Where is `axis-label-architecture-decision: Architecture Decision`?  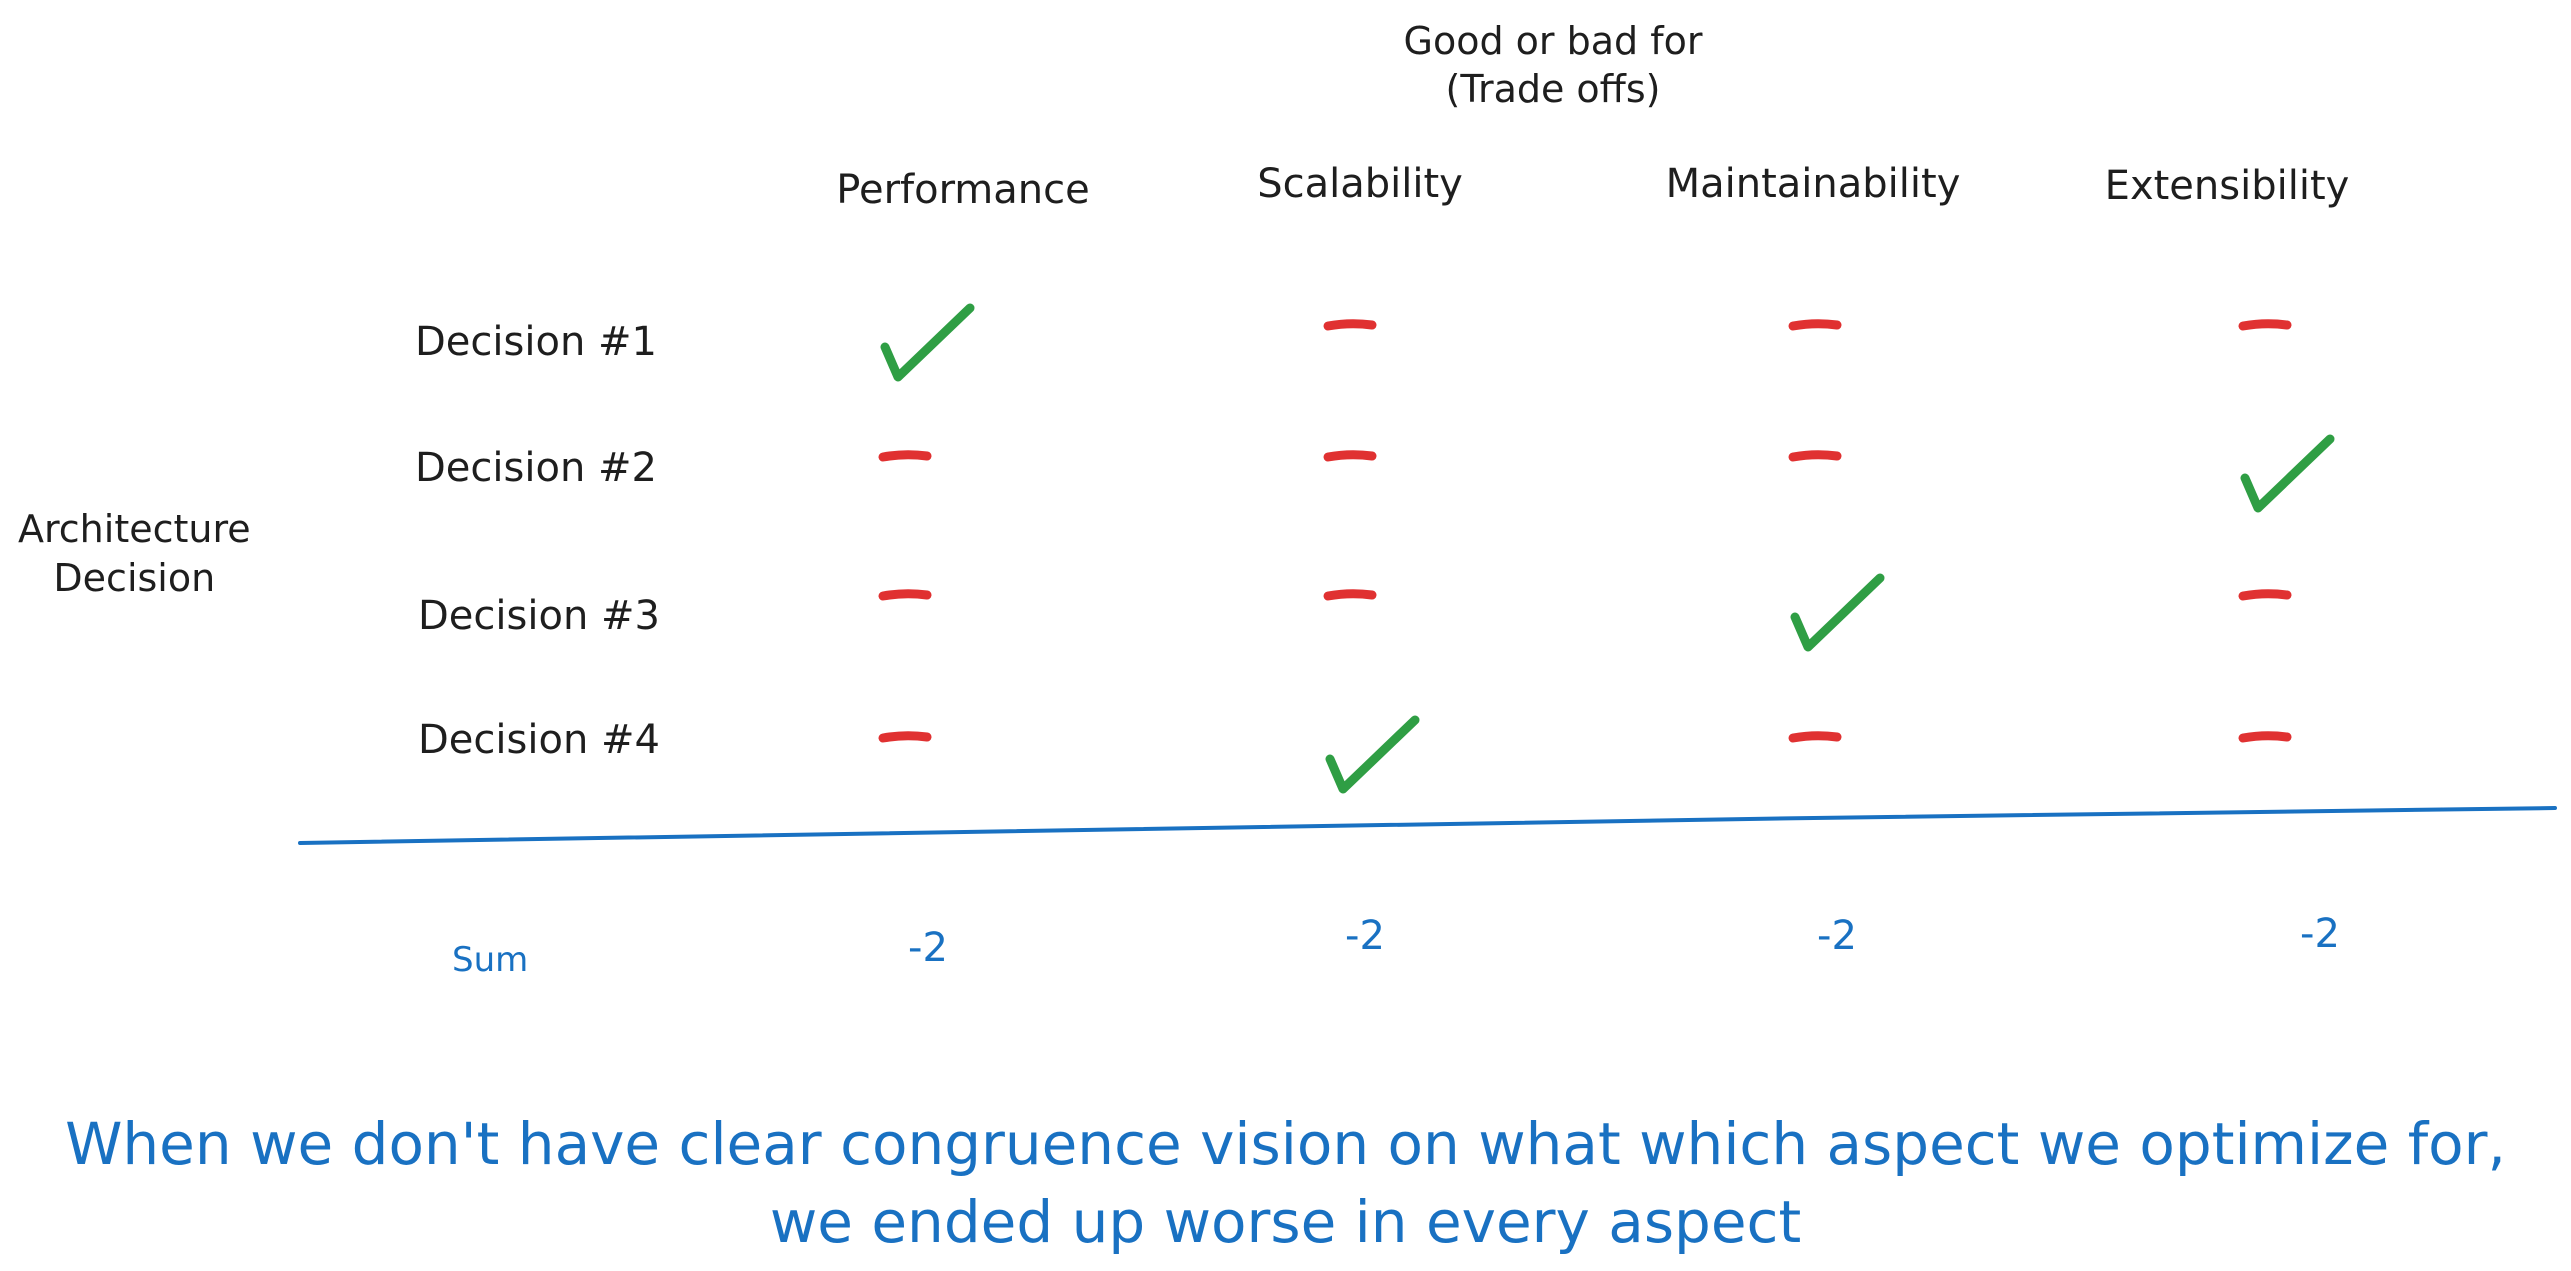 axis-label-architecture-decision: Architecture Decision is located at coordinates (134, 554).